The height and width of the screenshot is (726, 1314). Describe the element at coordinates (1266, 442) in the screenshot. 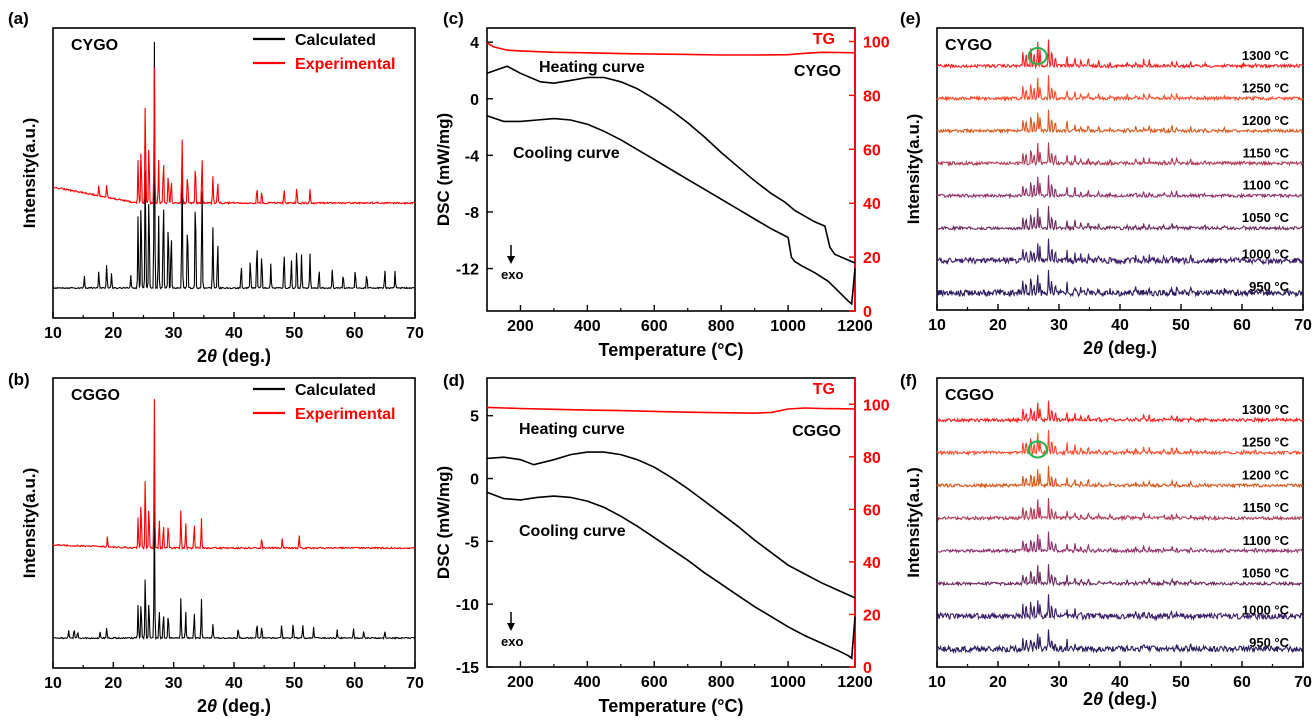

I see `panel-f-series-label: 1250 °C` at that location.